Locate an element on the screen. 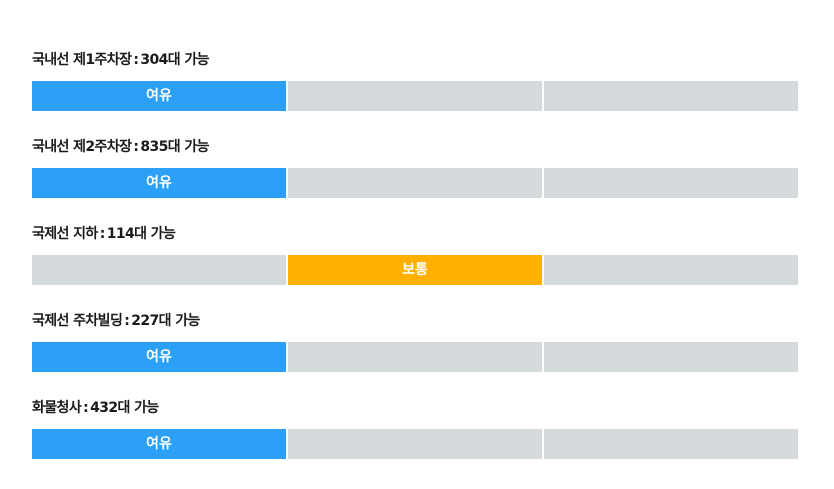 The height and width of the screenshot is (489, 834). available-count: 114대 가능 is located at coordinates (141, 234).